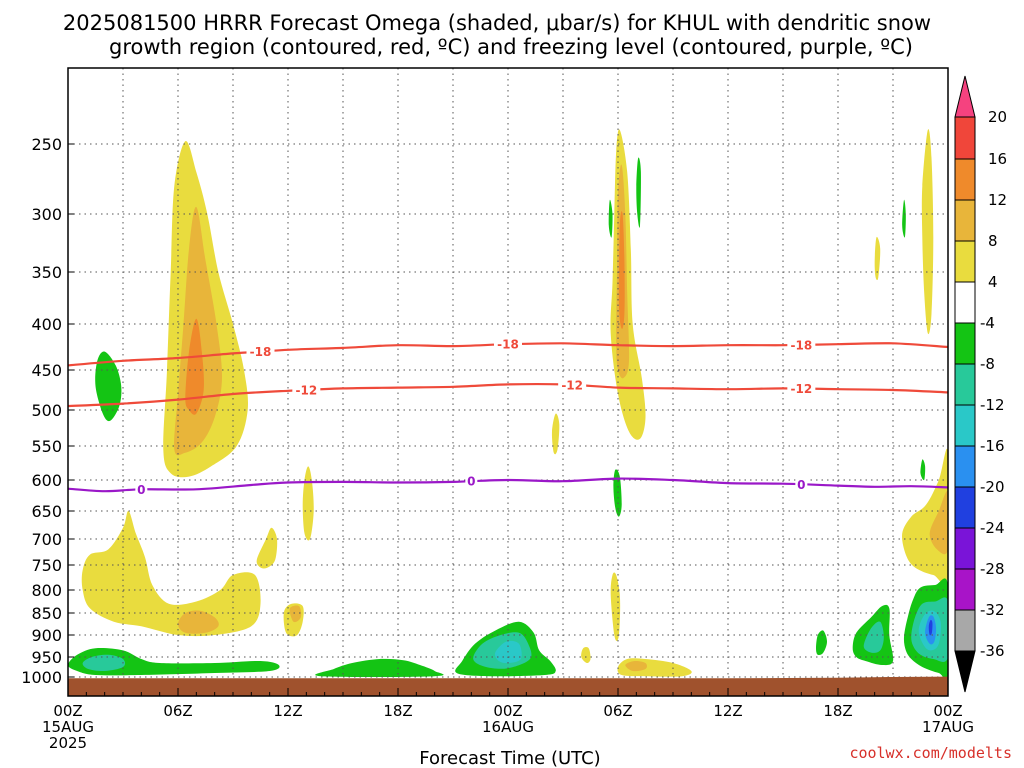 Image resolution: width=1024 pixels, height=768 pixels. I want to click on xtick-label-2-1: 12Z, so click(287, 711).